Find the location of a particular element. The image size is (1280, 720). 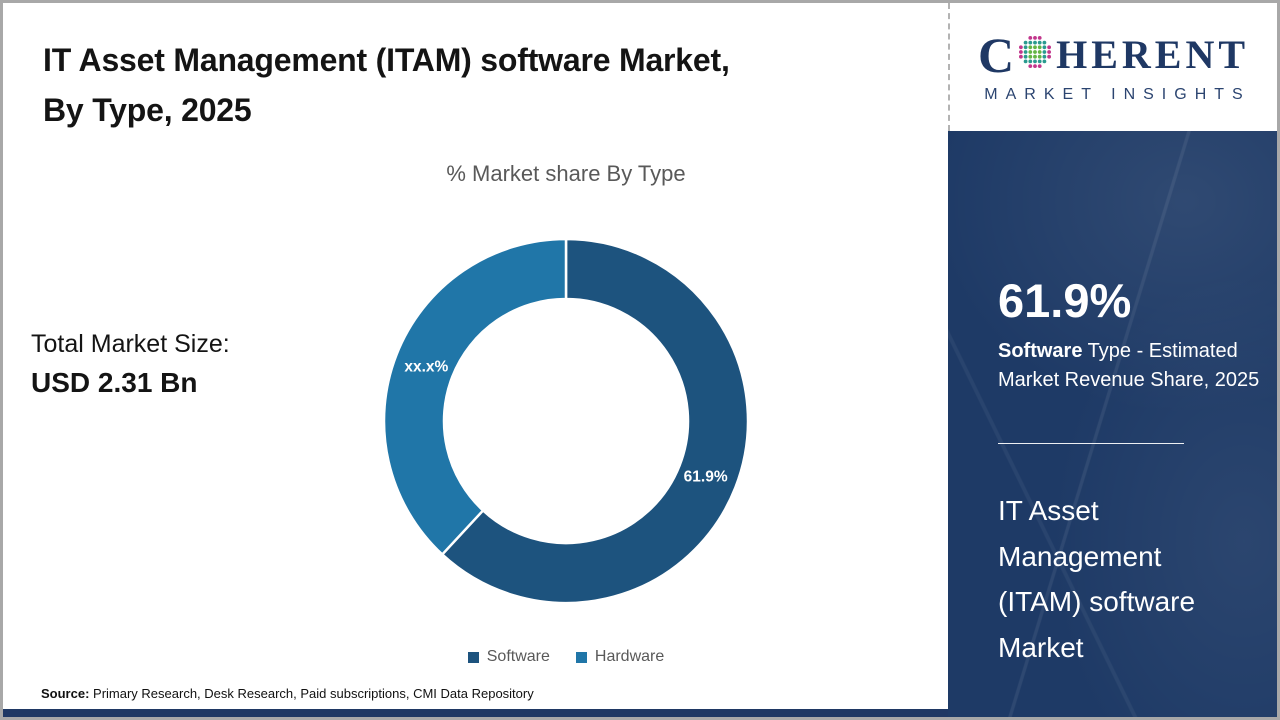

donut-slice-hardware is located at coordinates (475, 396).